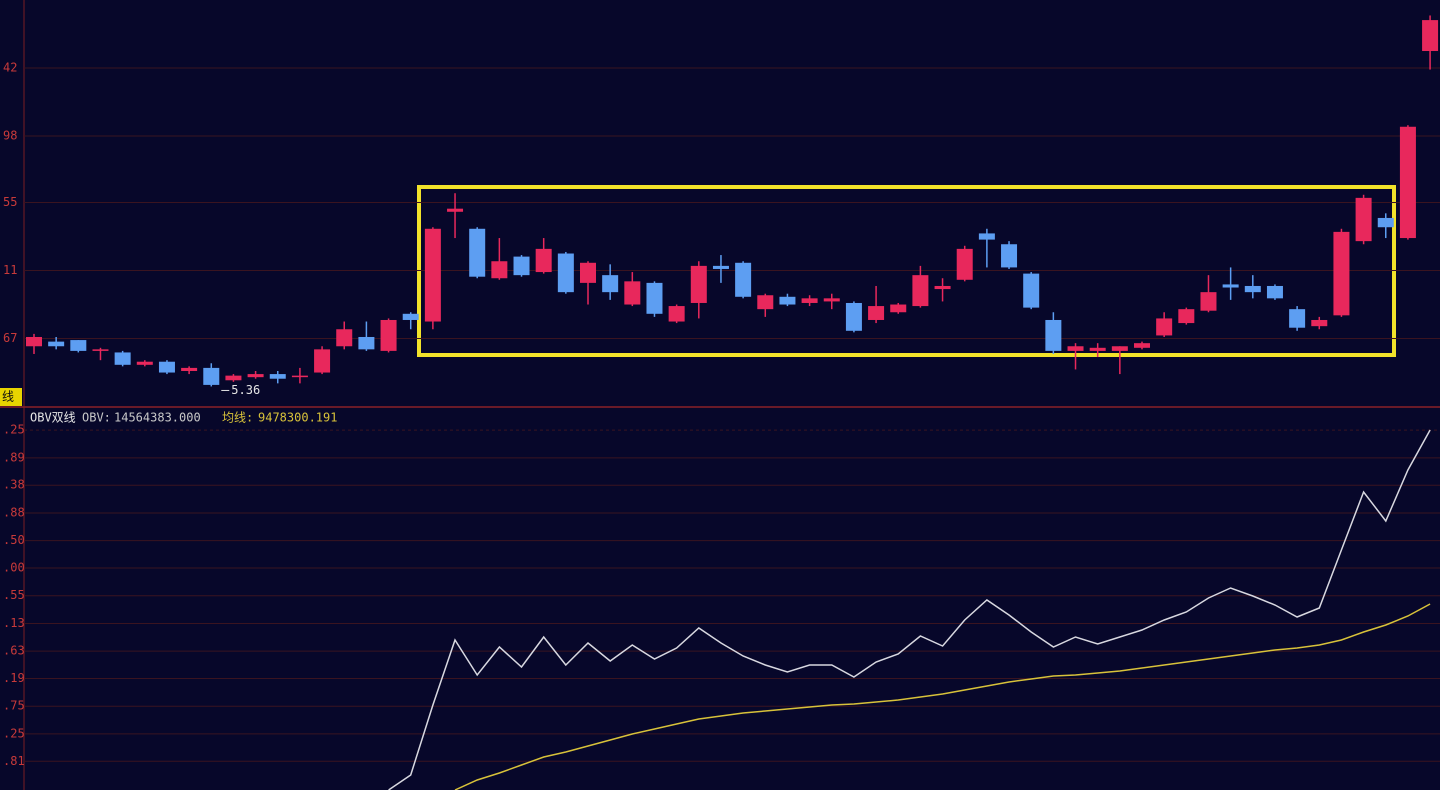 This screenshot has width=1440, height=790. I want to click on left-tab, so click(11, 397).